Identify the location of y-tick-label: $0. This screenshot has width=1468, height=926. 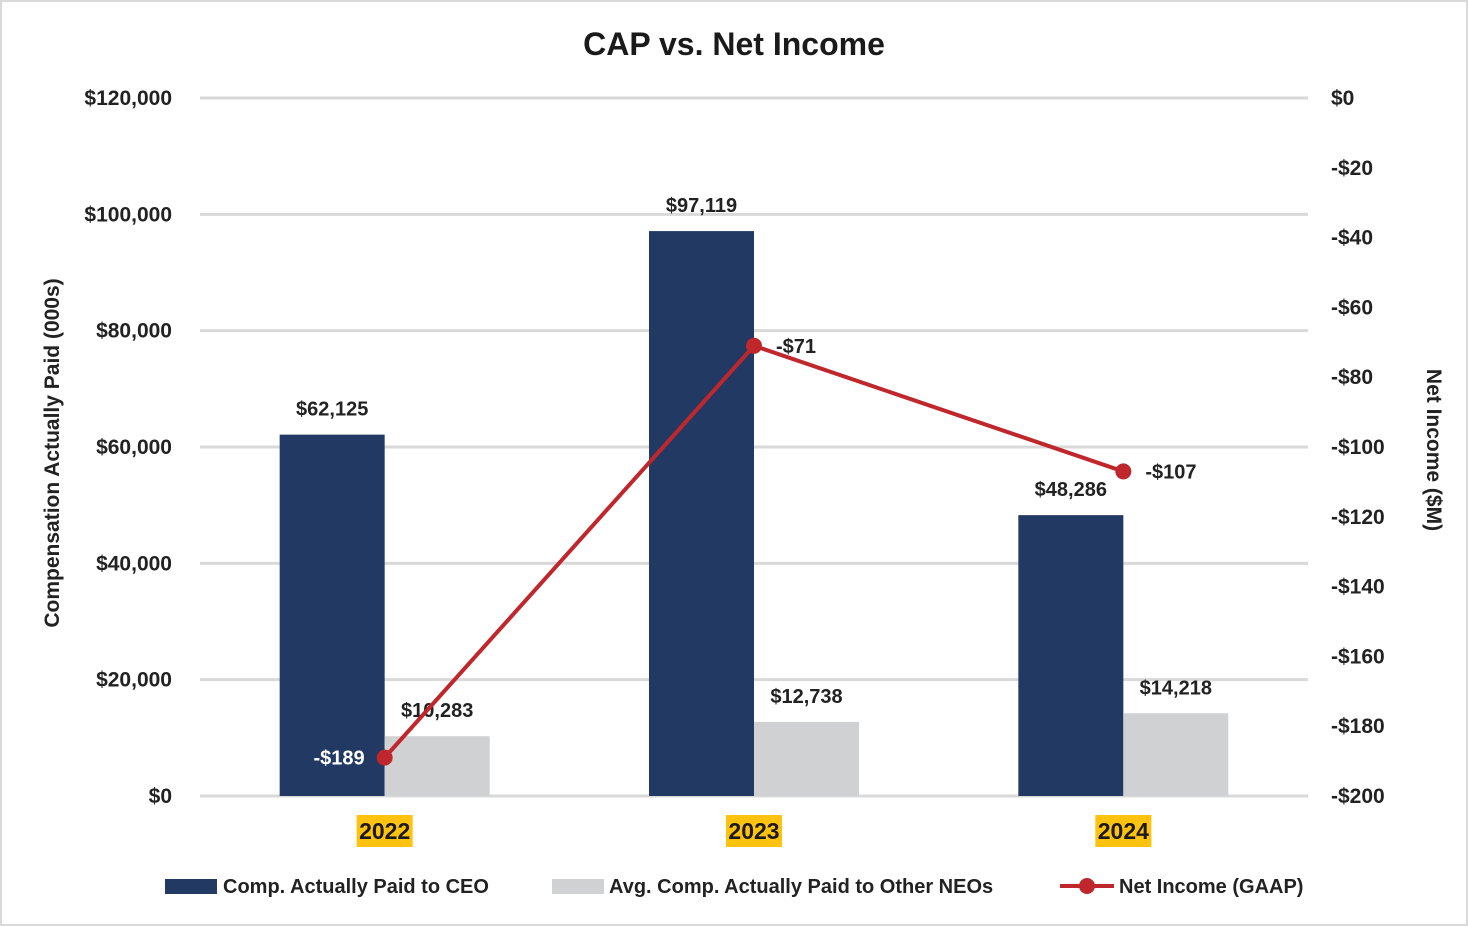
(160, 796).